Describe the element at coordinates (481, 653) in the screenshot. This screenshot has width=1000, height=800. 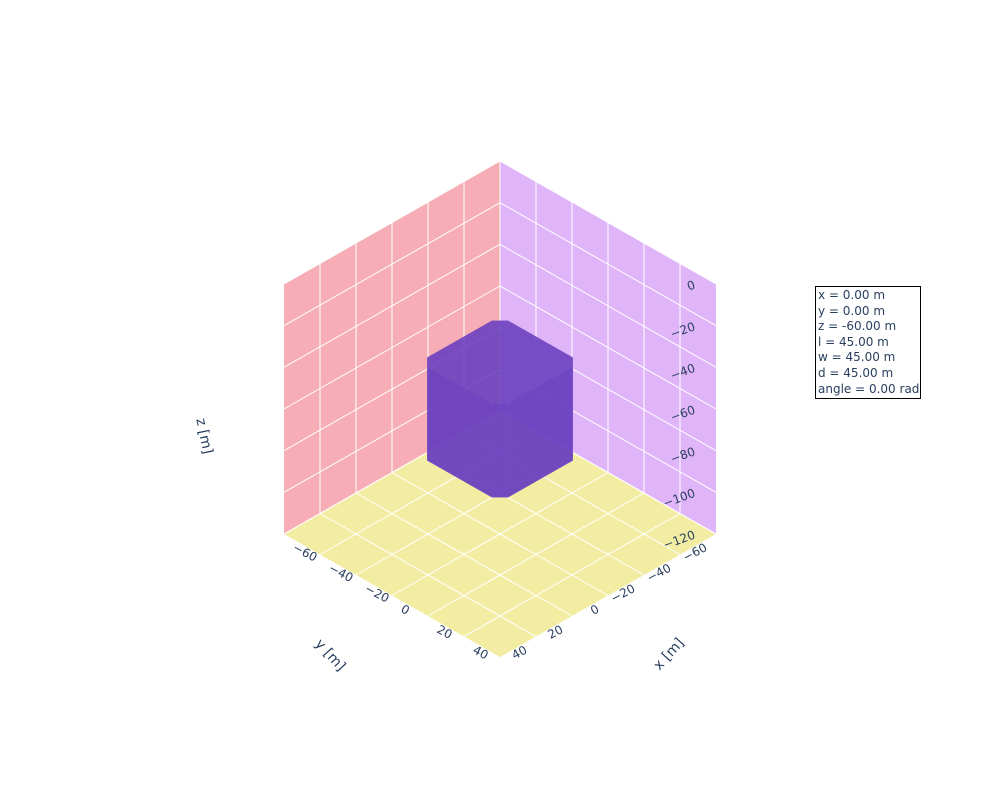
I see `x-tick-label: 40` at that location.